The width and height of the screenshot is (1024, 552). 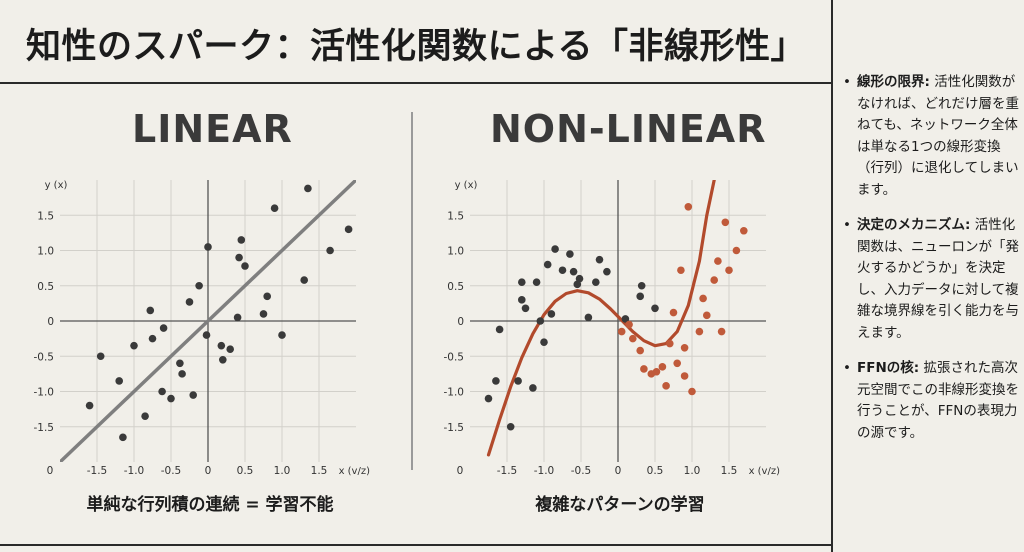 What do you see at coordinates (416, 47) in the screenshot?
I see `page-title: 知性のスパーク：活性化関数による「非線形性」` at bounding box center [416, 47].